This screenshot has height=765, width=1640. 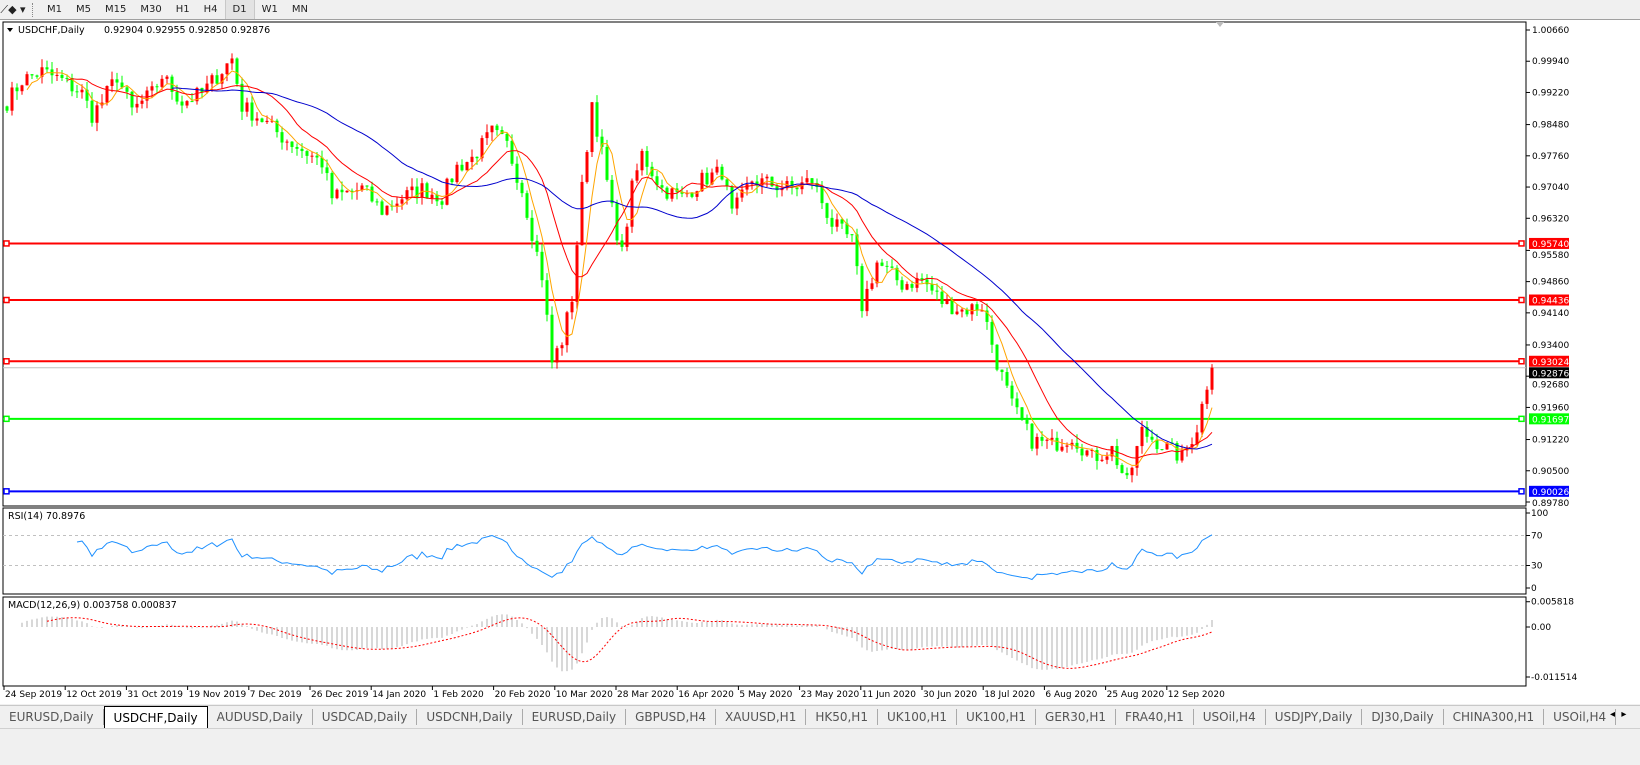 I want to click on chart-tab: USDJPY,Daily, so click(x=1314, y=717).